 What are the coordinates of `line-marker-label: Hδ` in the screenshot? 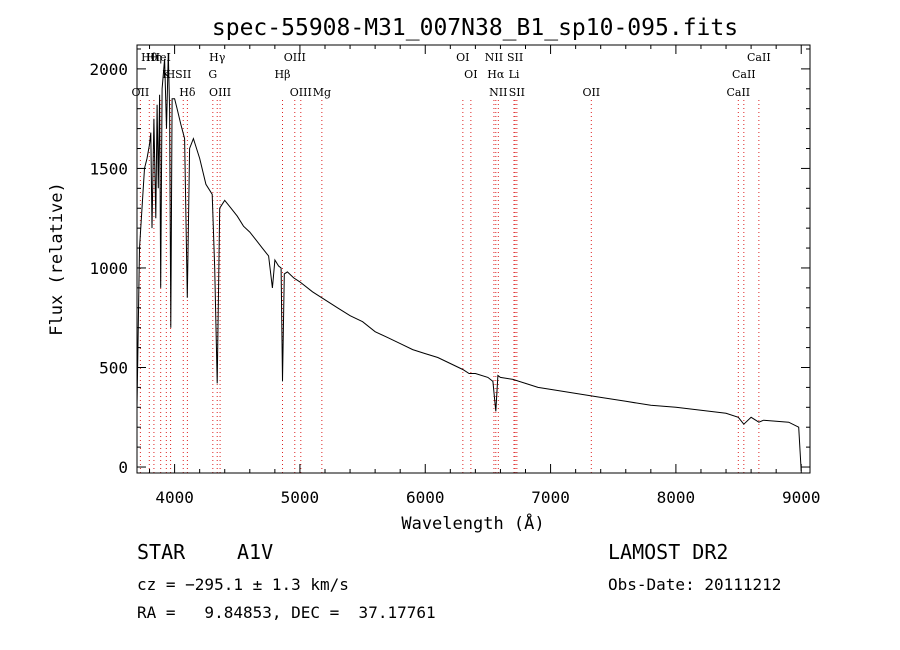 It's located at (187, 92).